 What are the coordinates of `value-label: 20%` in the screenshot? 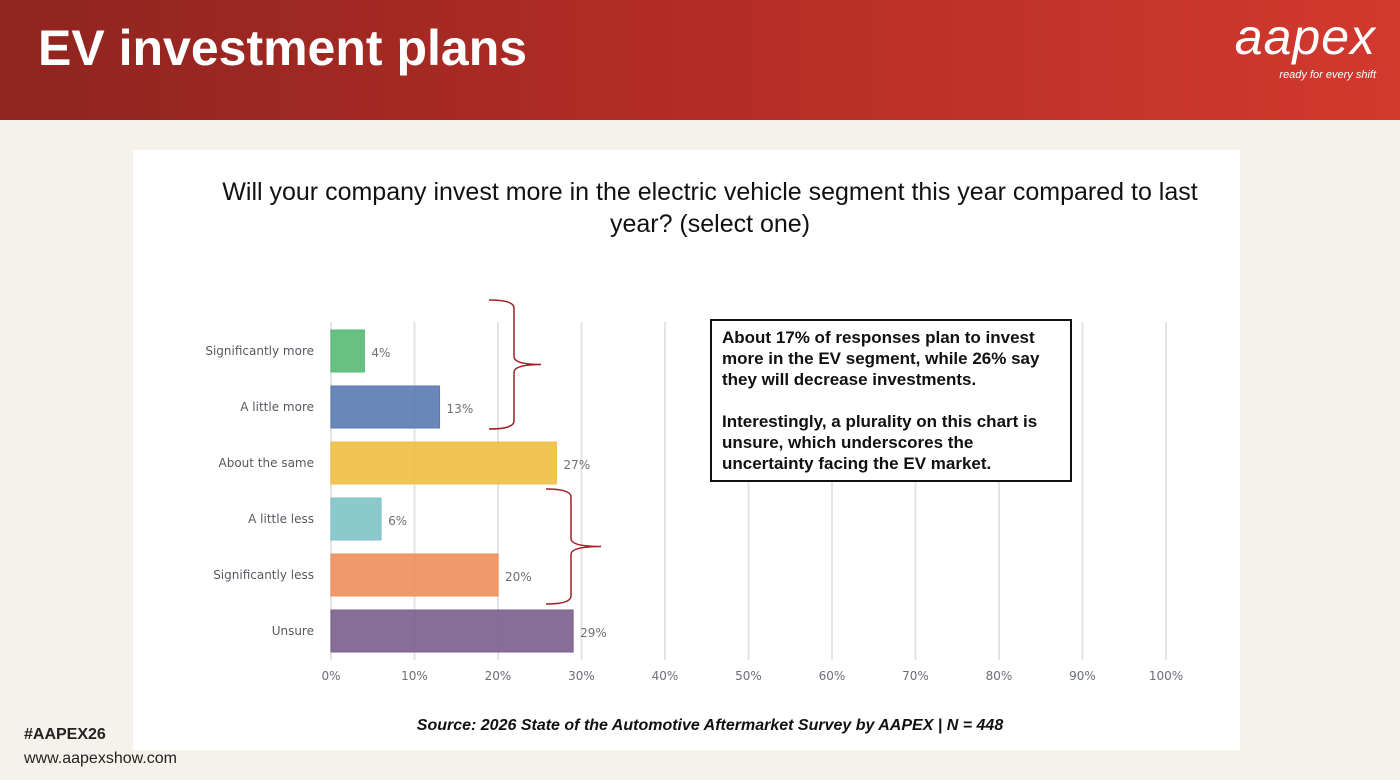 It's located at (518, 577).